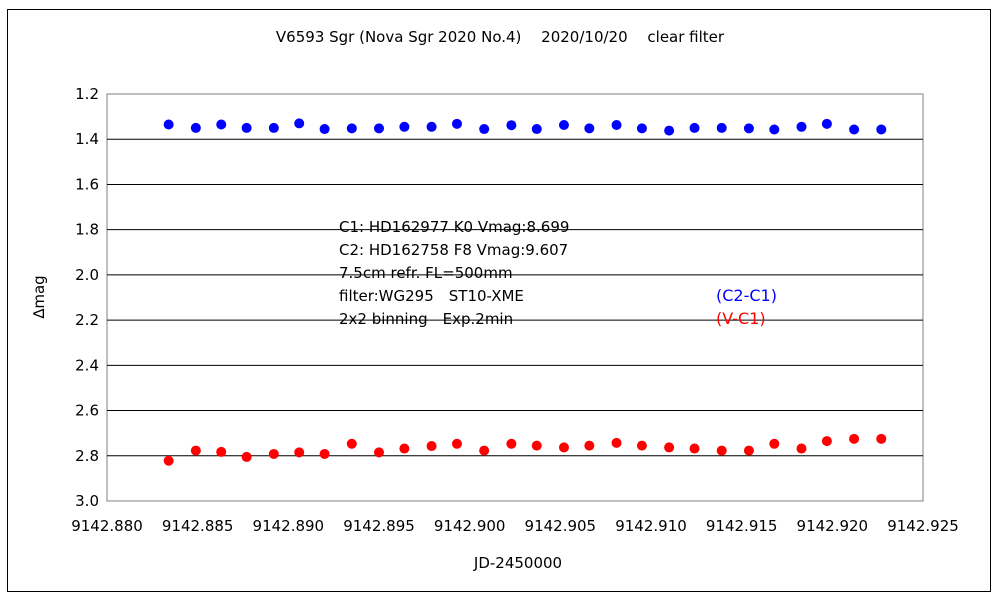 Image resolution: width=1000 pixels, height=600 pixels. Describe the element at coordinates (39, 297) in the screenshot. I see `y-axis-label: ∆mag` at that location.